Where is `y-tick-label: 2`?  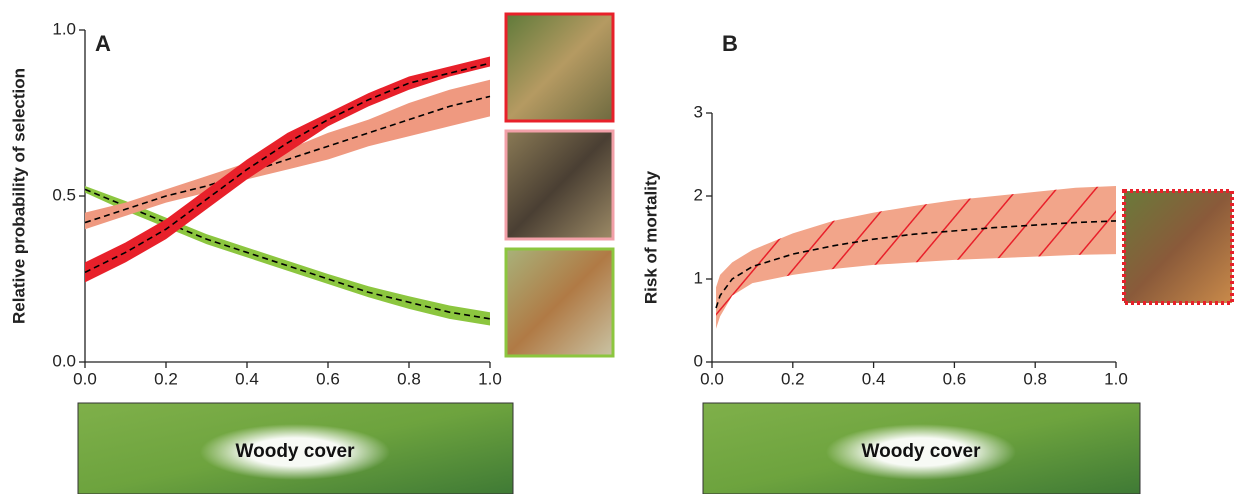 y-tick-label: 2 is located at coordinates (698, 194).